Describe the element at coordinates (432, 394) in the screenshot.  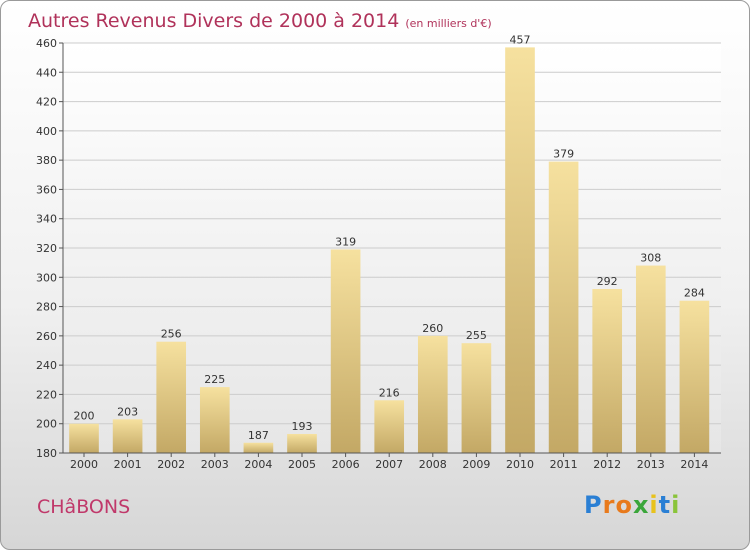
I see `bar-2008` at that location.